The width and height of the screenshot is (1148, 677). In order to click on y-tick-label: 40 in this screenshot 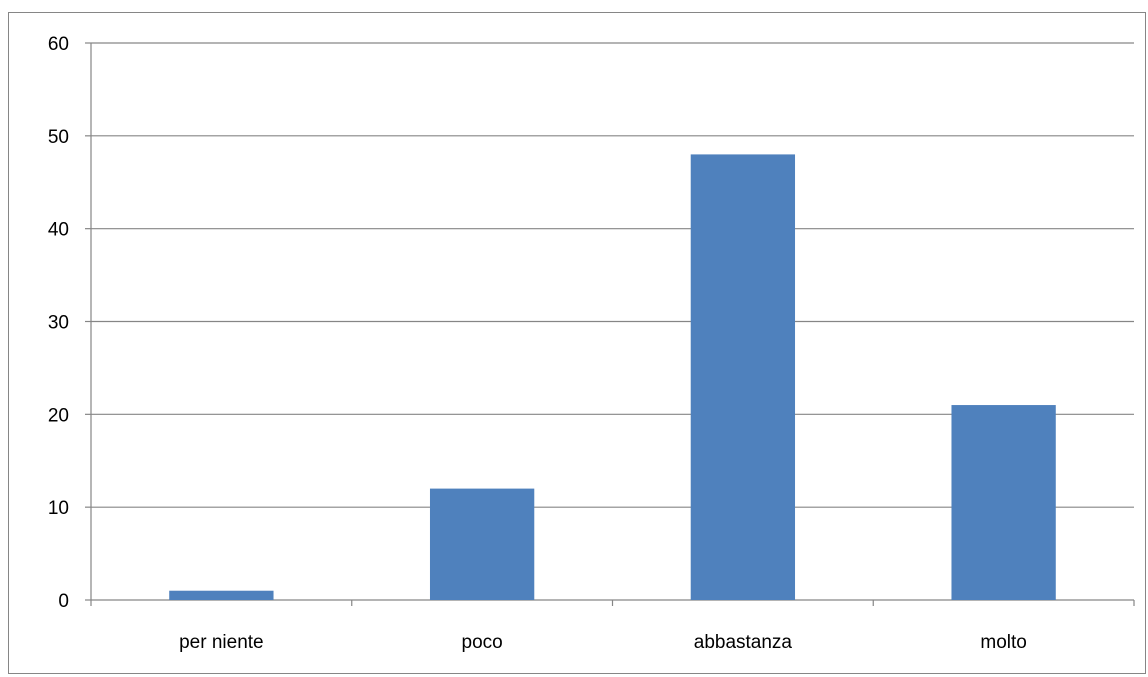, I will do `click(58, 230)`.